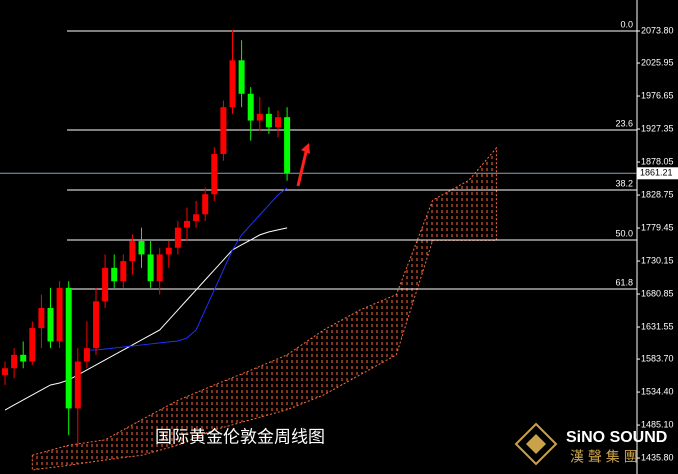 This screenshot has height=474, width=678. I want to click on arrow, so click(302, 169).